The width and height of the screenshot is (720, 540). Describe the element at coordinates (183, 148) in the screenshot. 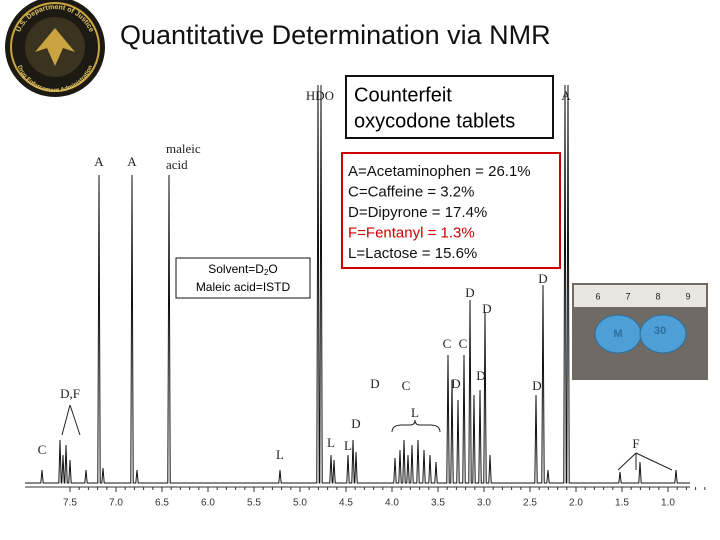

I see `peak-label: maleic` at that location.